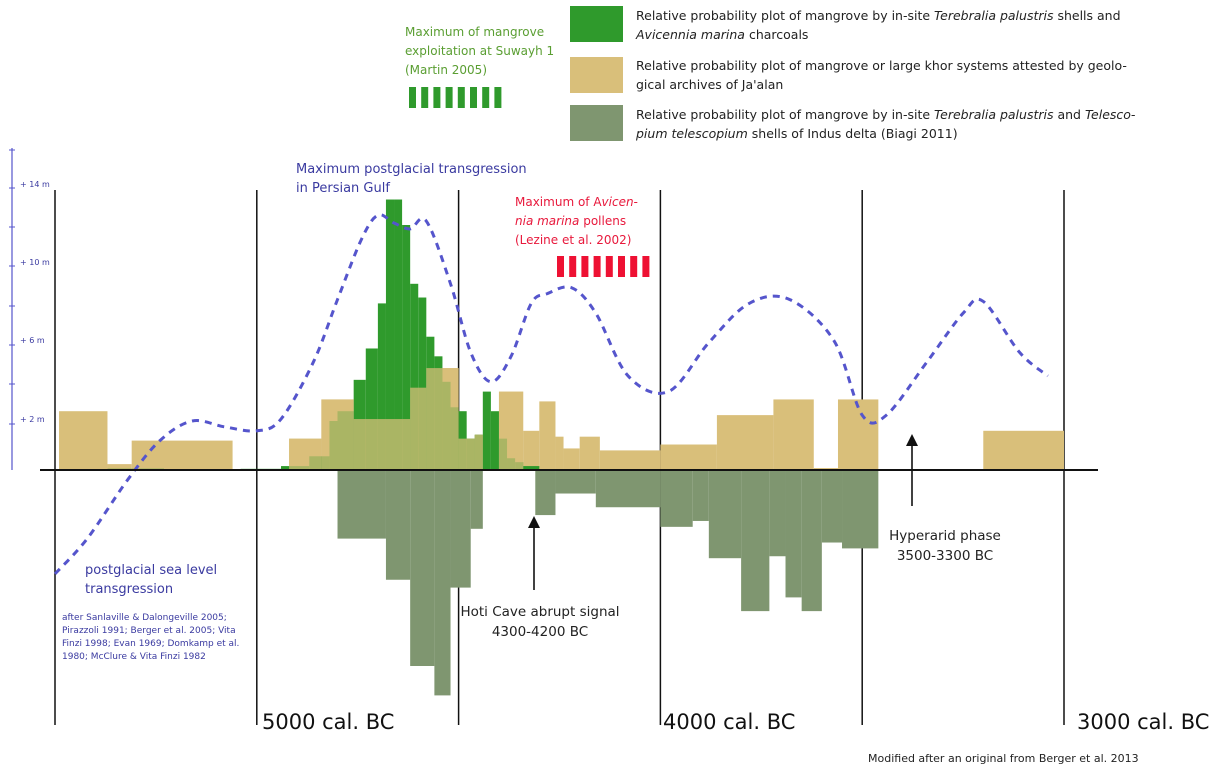 The width and height of the screenshot is (1215, 771). Describe the element at coordinates (534, 522) in the screenshot. I see `hoti-arrow-head` at that location.